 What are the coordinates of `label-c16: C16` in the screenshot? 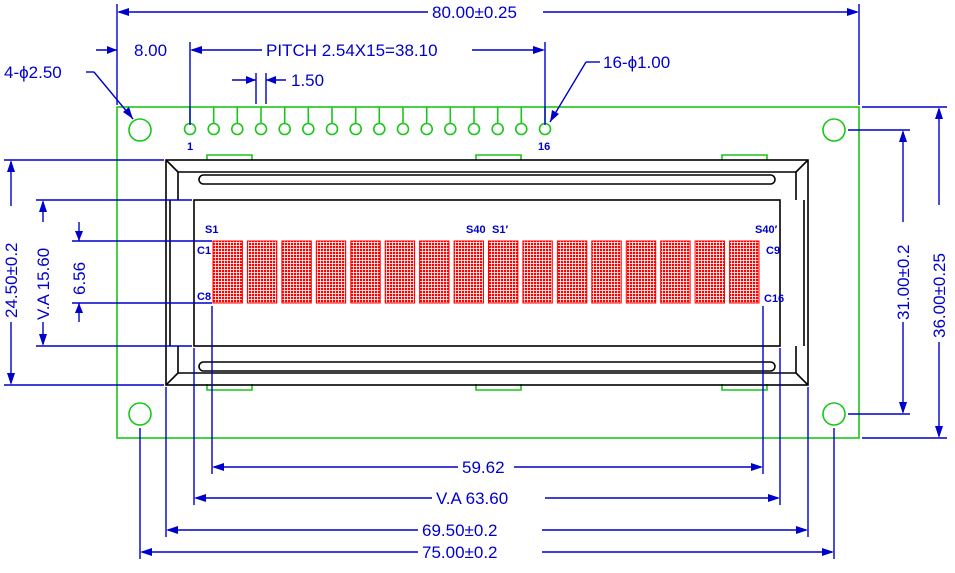 It's located at (774, 299).